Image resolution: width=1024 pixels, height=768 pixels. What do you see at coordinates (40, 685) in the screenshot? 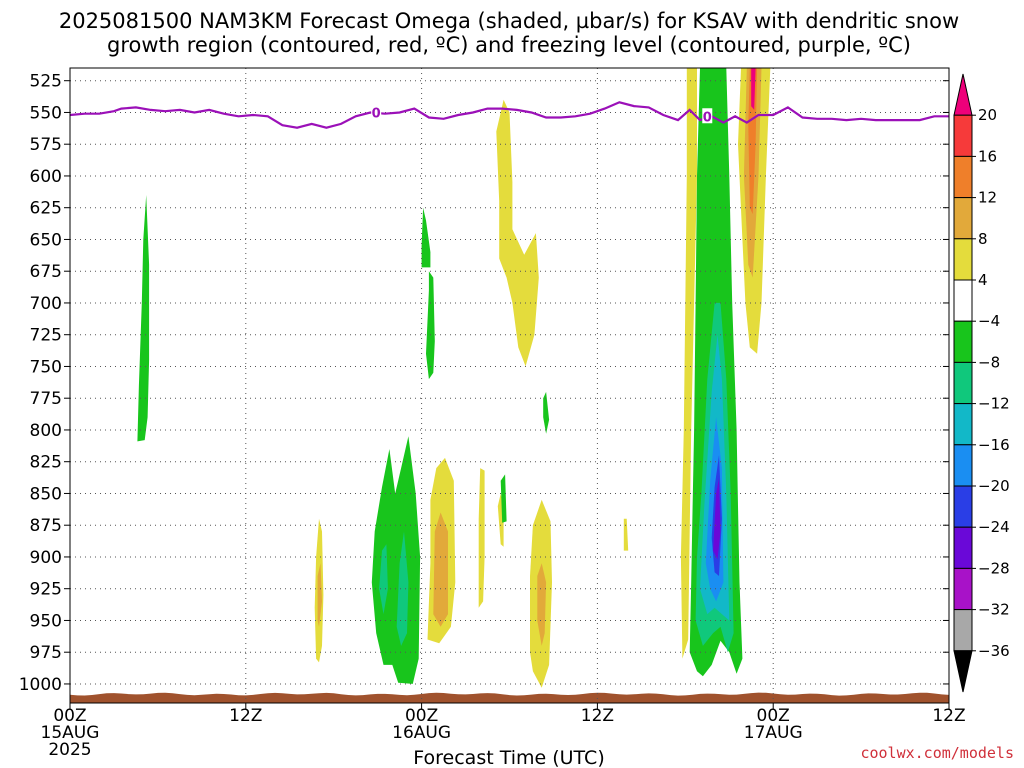
I see `y-tick-label: 1000` at bounding box center [40, 685].